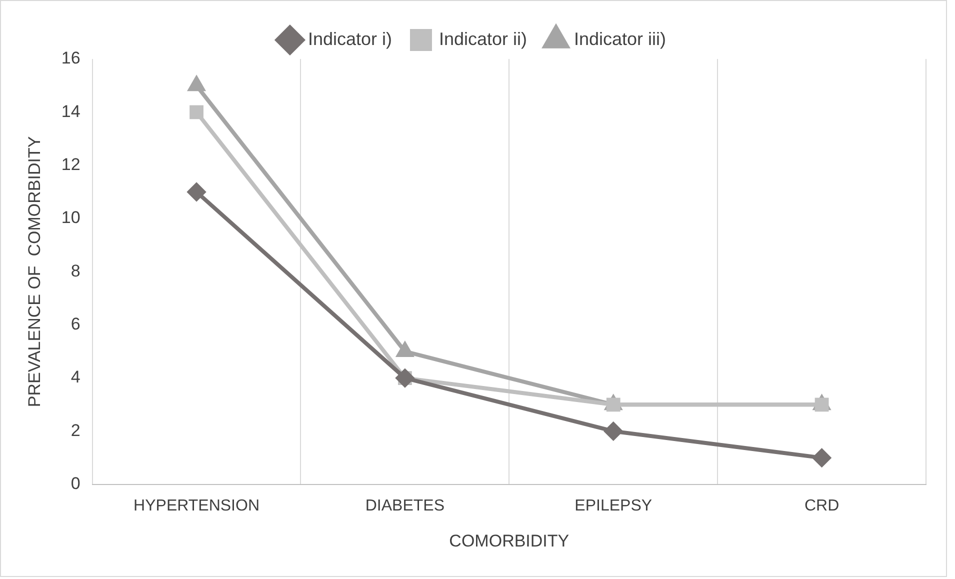 This screenshot has height=579, width=955. Describe the element at coordinates (620, 38) in the screenshot. I see `legend-label: Indicator iii)` at that location.